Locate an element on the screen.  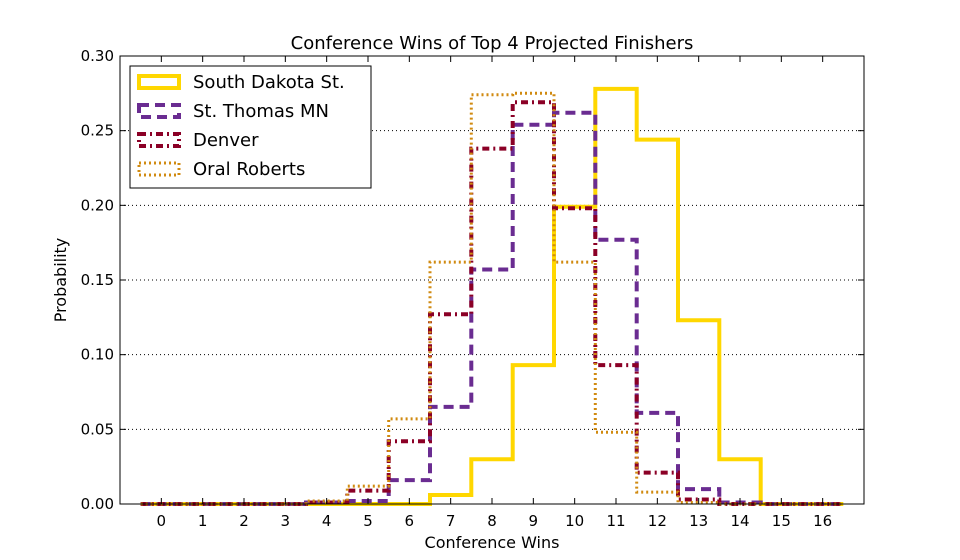
x-tick-label: 7 is located at coordinates (451, 521).